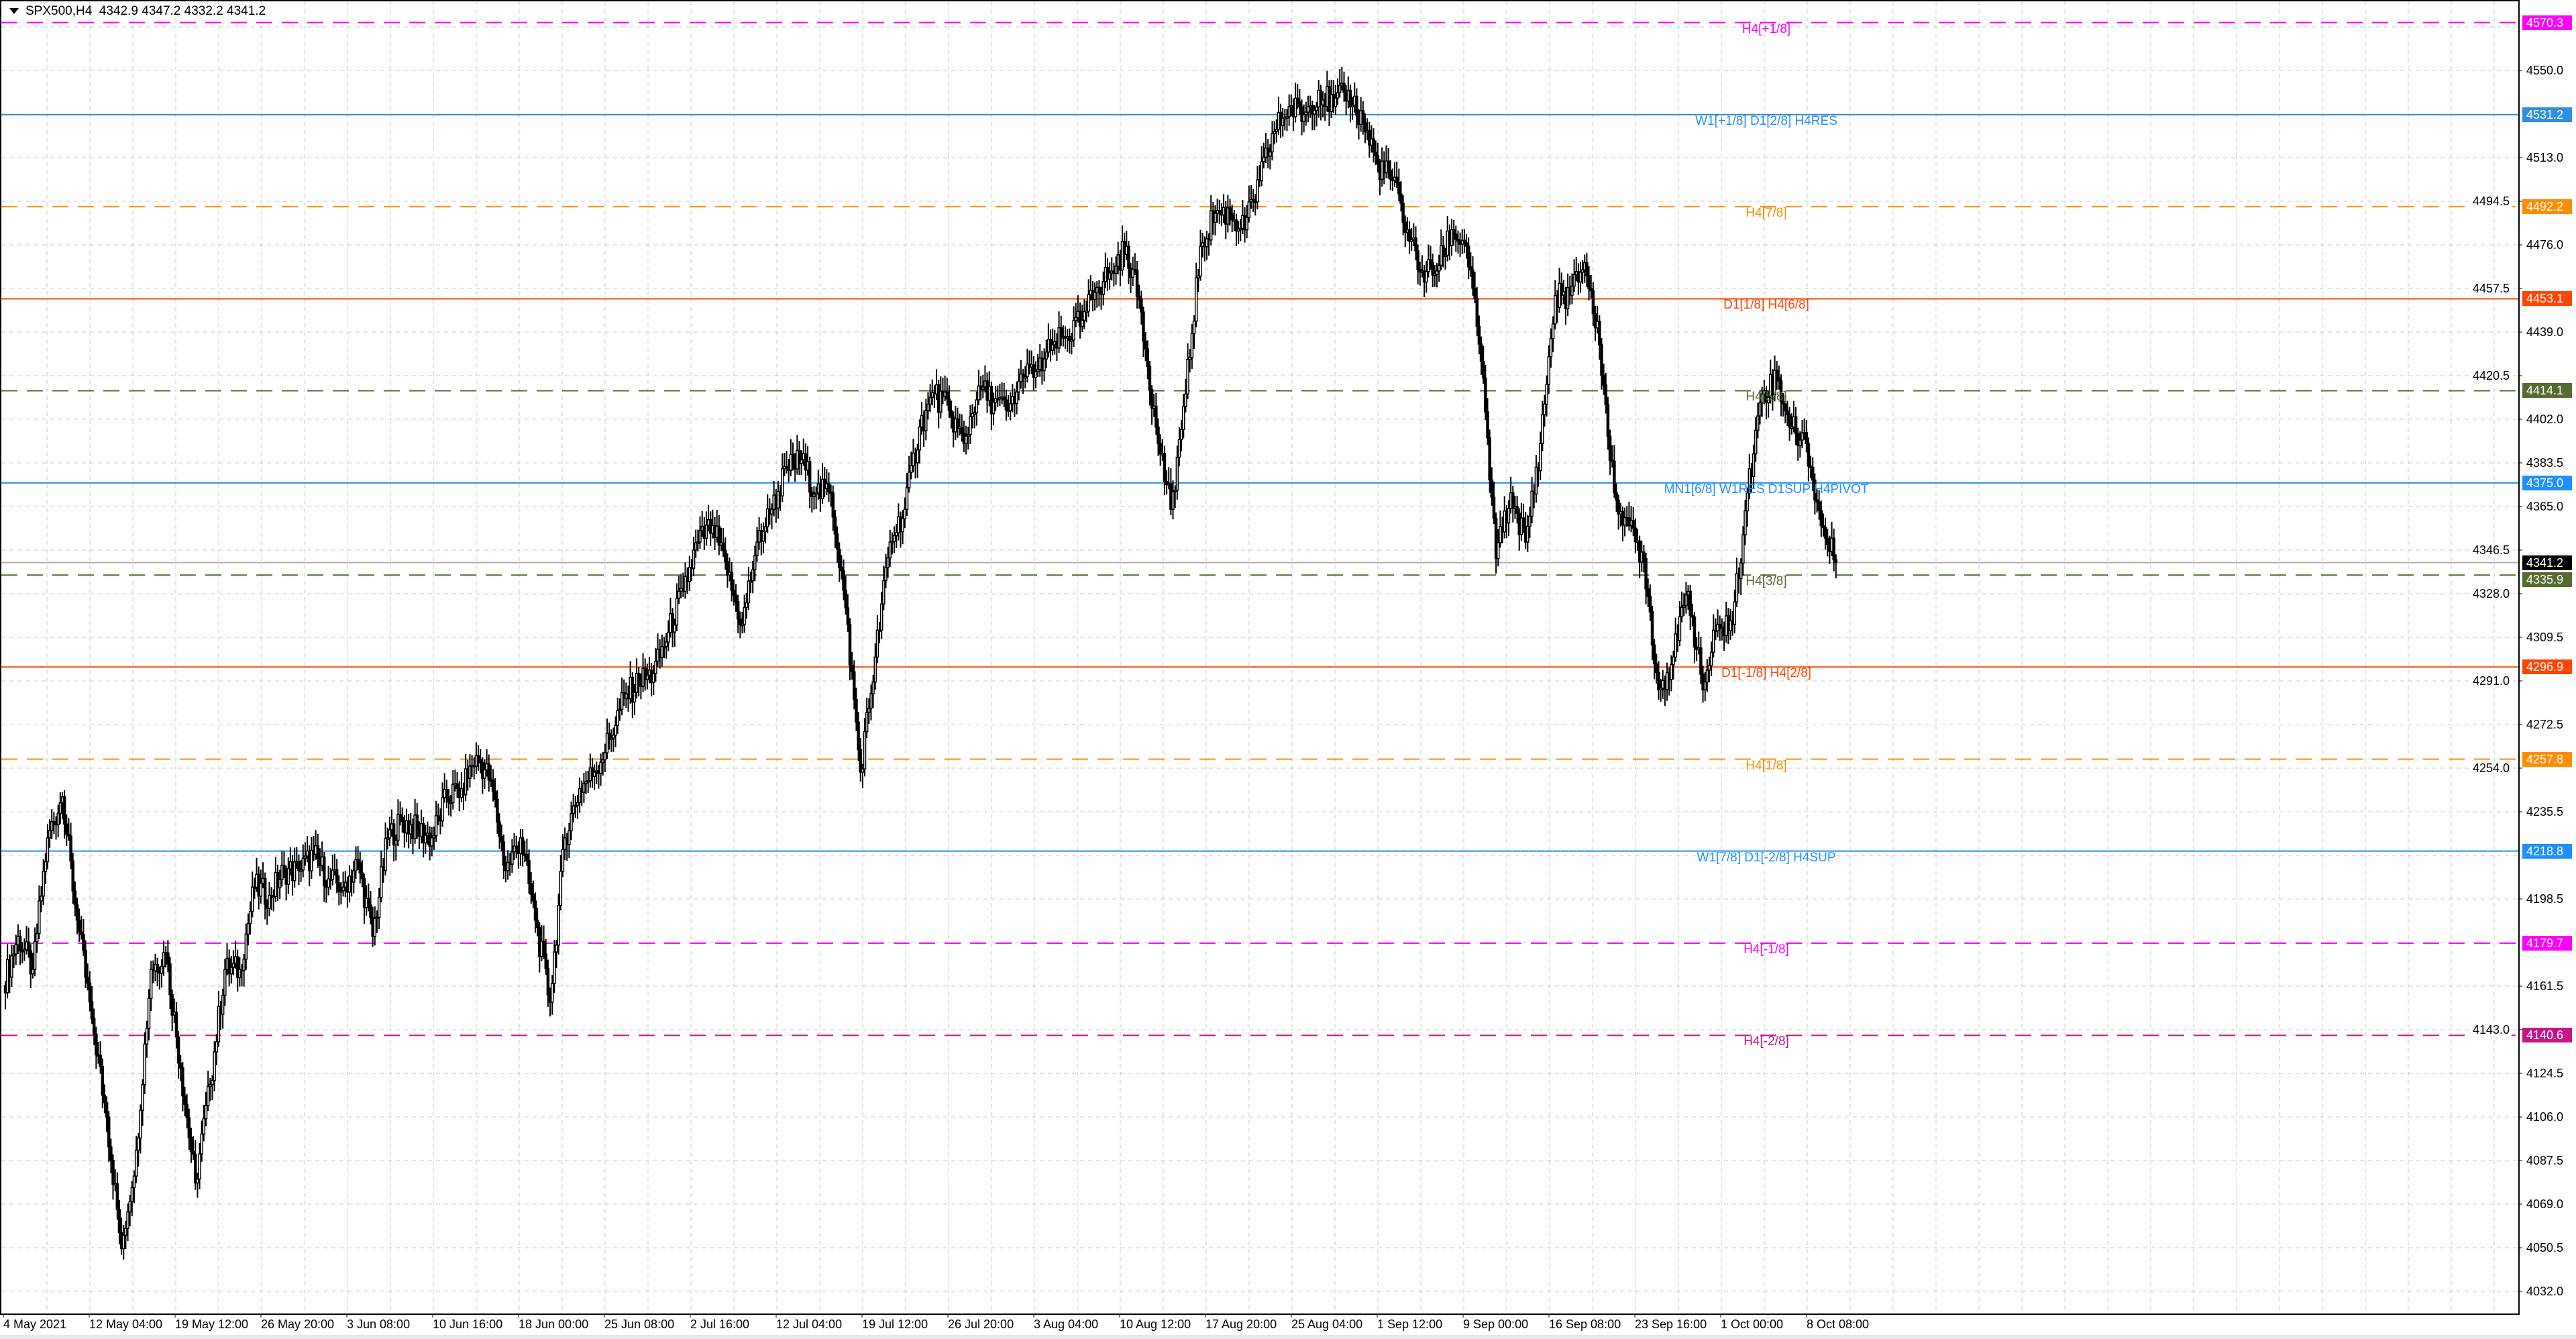 This screenshot has height=1339, width=2576. What do you see at coordinates (1766, 1041) in the screenshot?
I see `level-label: H4[-2/8]` at bounding box center [1766, 1041].